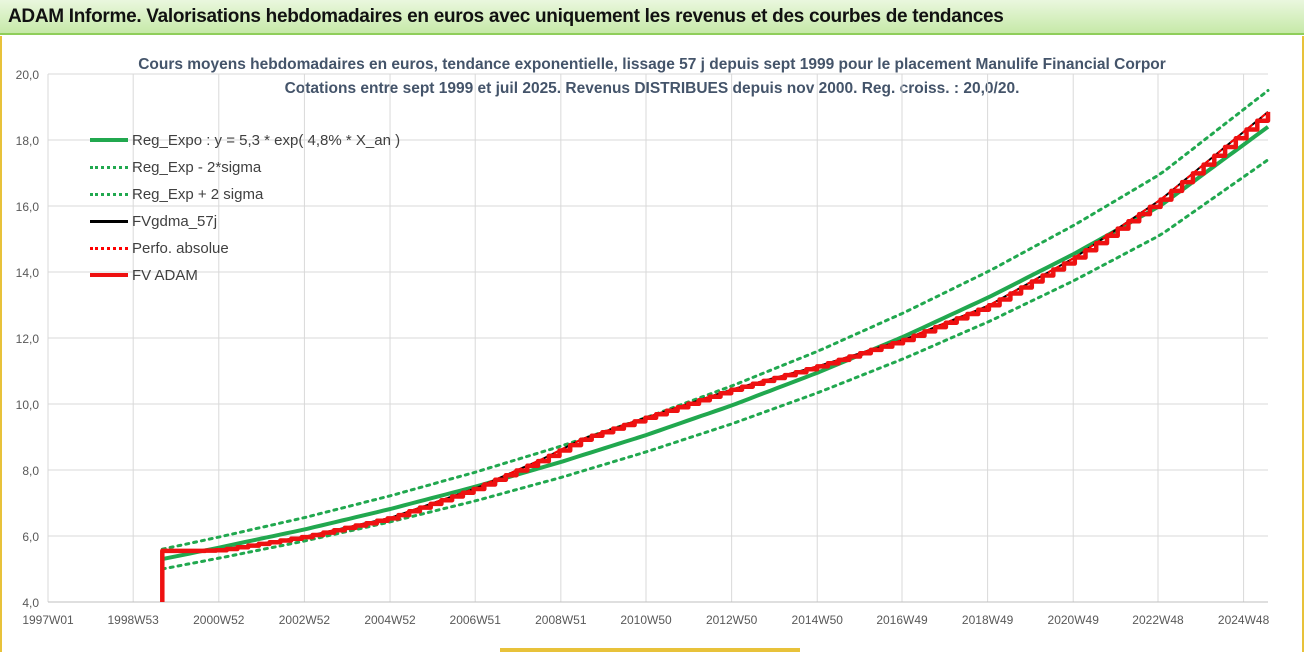 The image size is (1304, 652). I want to click on x-tick-label: 2014W50, so click(818, 620).